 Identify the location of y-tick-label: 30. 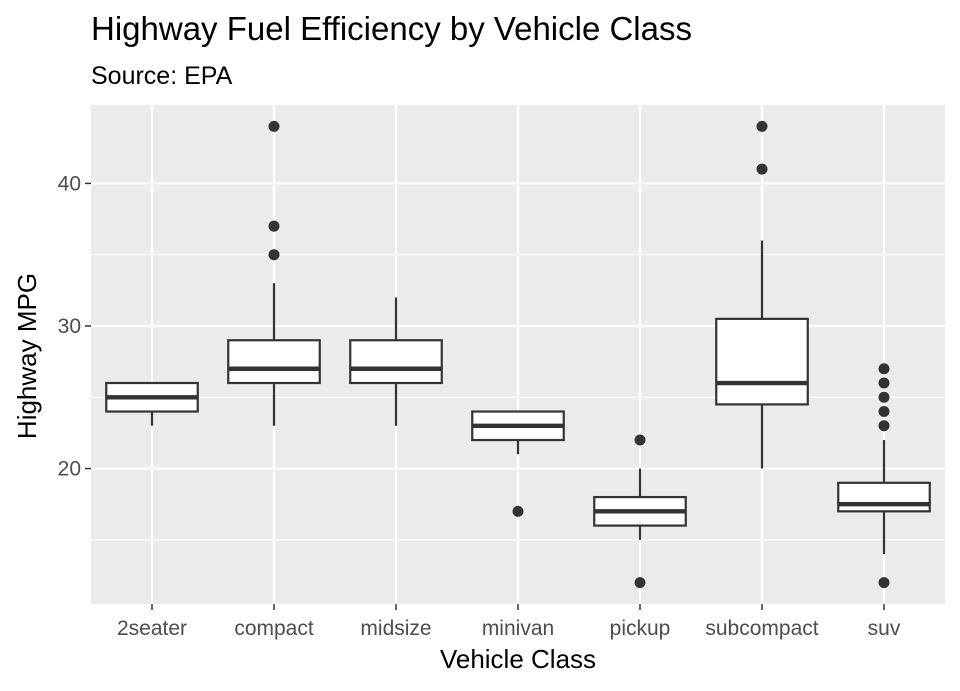
(69, 326).